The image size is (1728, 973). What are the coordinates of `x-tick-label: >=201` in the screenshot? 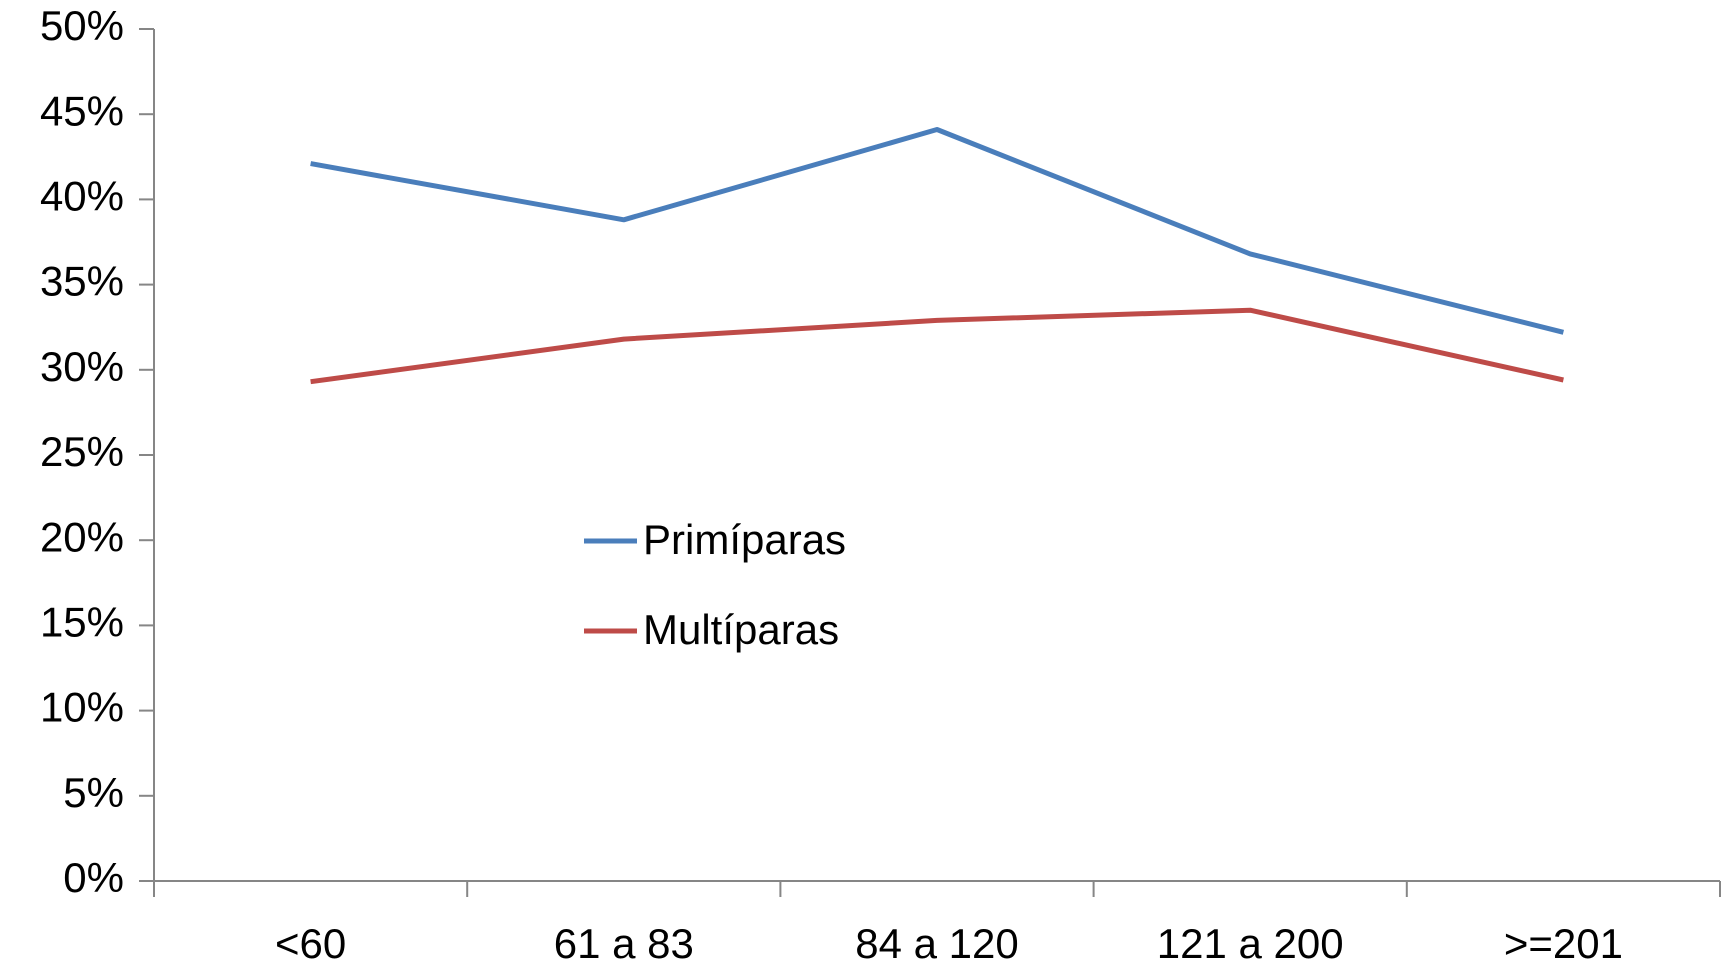 It's located at (1563, 943).